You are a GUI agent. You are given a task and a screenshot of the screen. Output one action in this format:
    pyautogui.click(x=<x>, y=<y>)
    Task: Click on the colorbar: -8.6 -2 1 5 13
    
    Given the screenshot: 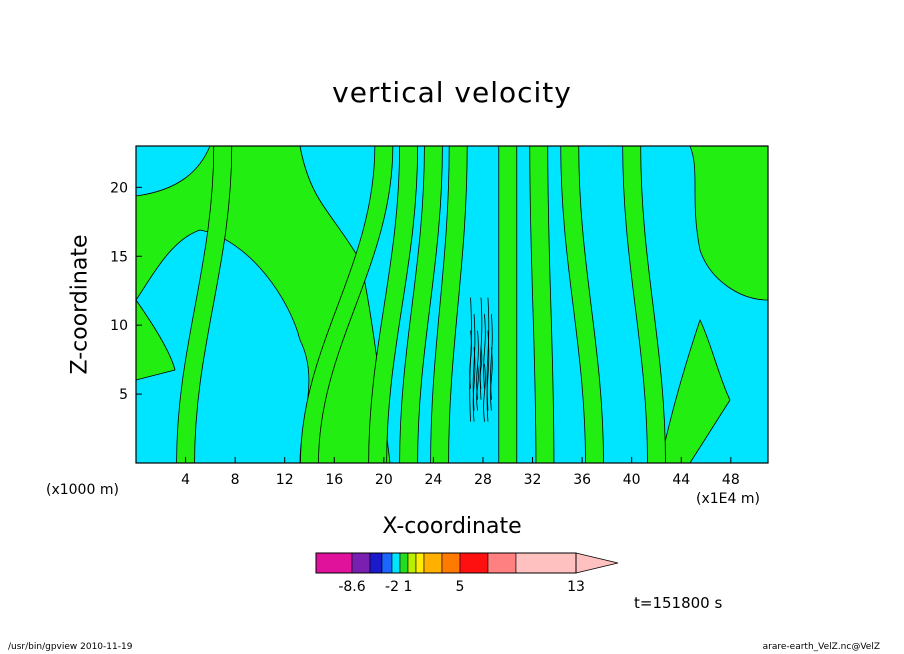 What is the action you would take?
    pyautogui.click(x=467, y=573)
    